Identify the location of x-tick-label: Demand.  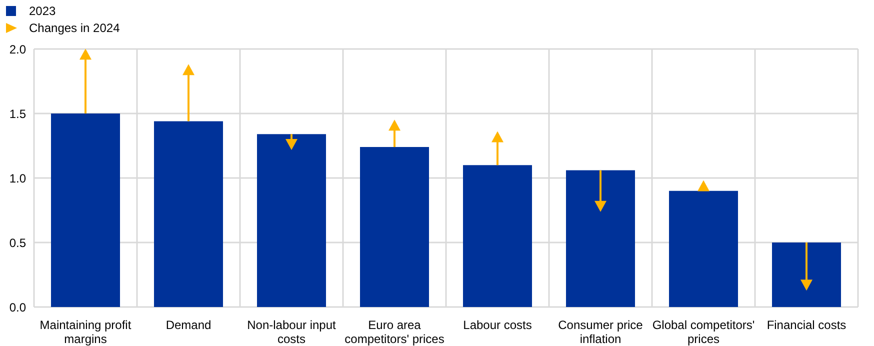
(189, 325).